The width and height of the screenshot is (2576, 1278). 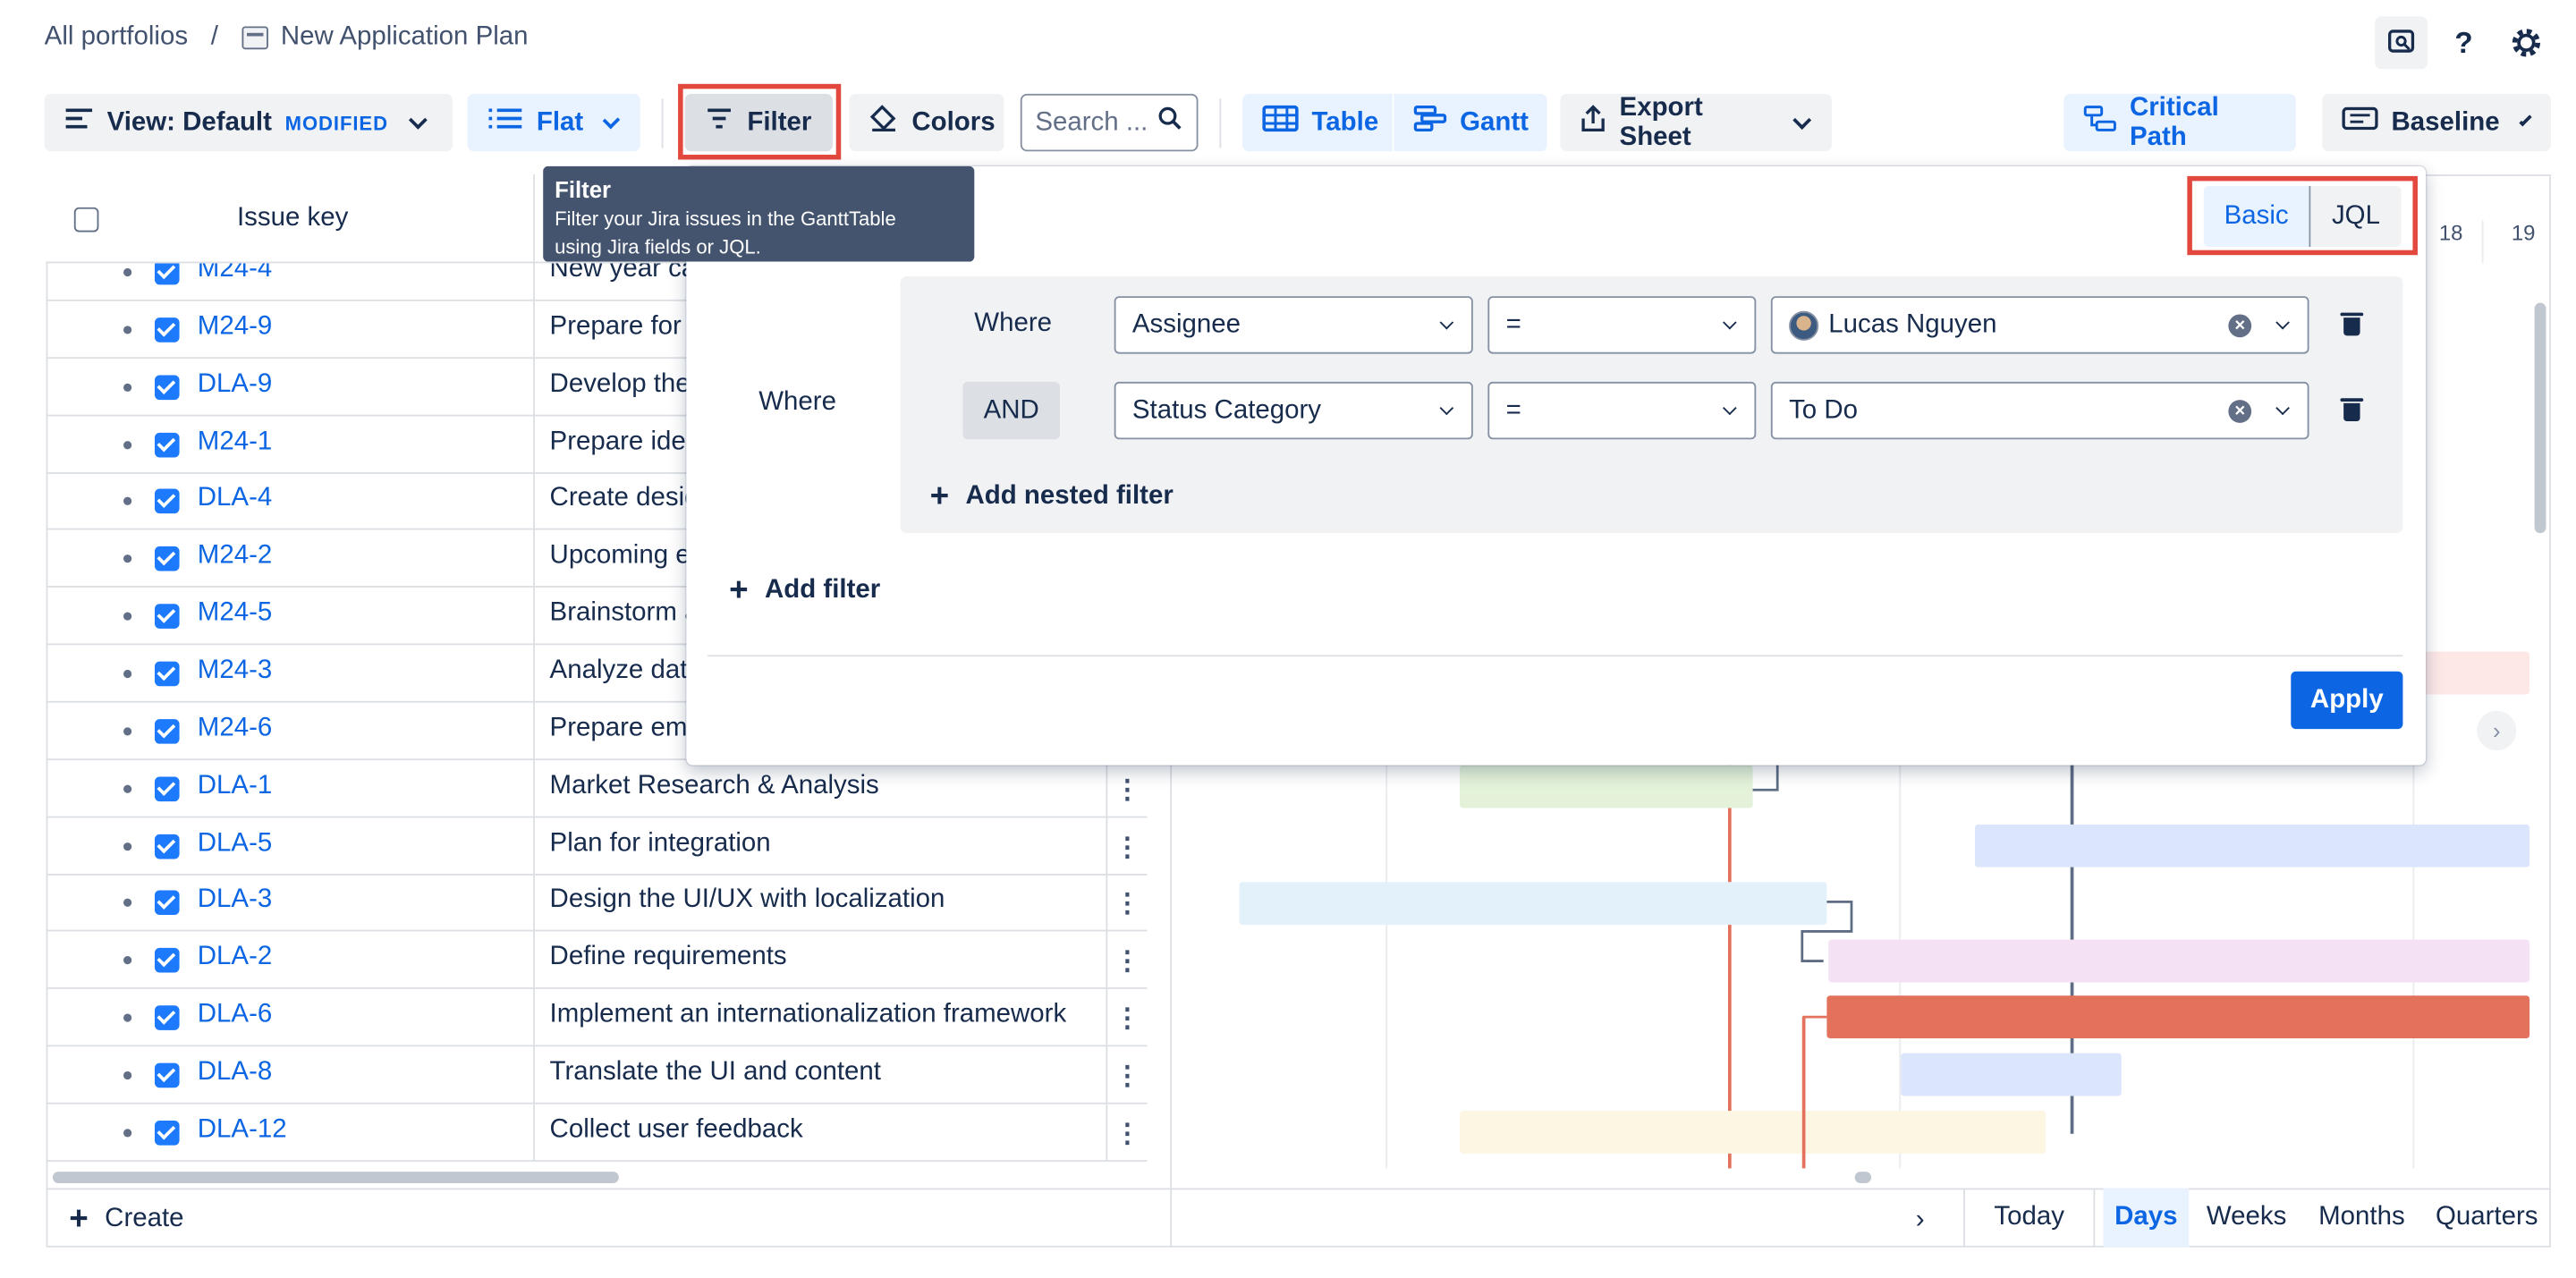 What do you see at coordinates (676, 1129) in the screenshot?
I see `issue-summary: Collect user feedback` at bounding box center [676, 1129].